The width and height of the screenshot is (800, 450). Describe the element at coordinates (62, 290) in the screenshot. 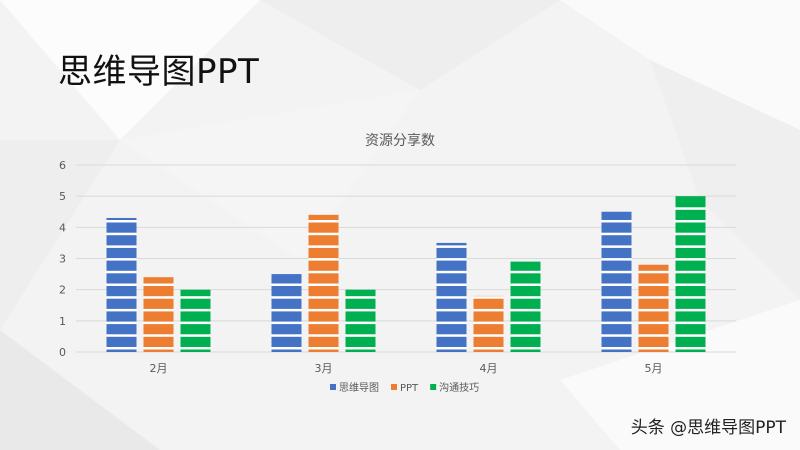

I see `y-tick-label: 2` at that location.